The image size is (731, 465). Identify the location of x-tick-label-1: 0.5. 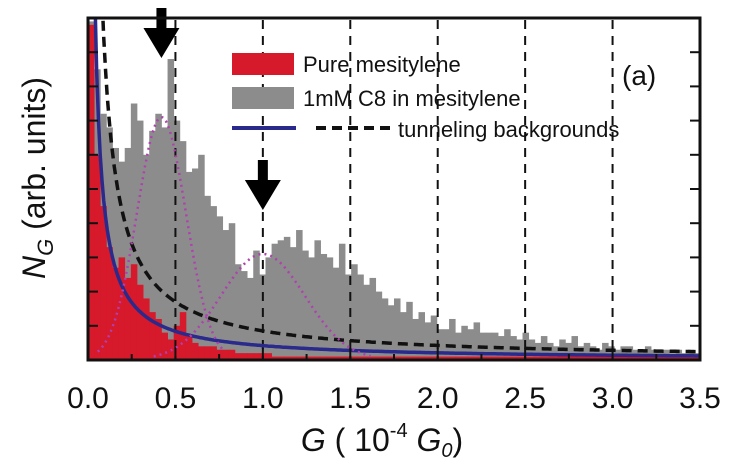
(176, 398).